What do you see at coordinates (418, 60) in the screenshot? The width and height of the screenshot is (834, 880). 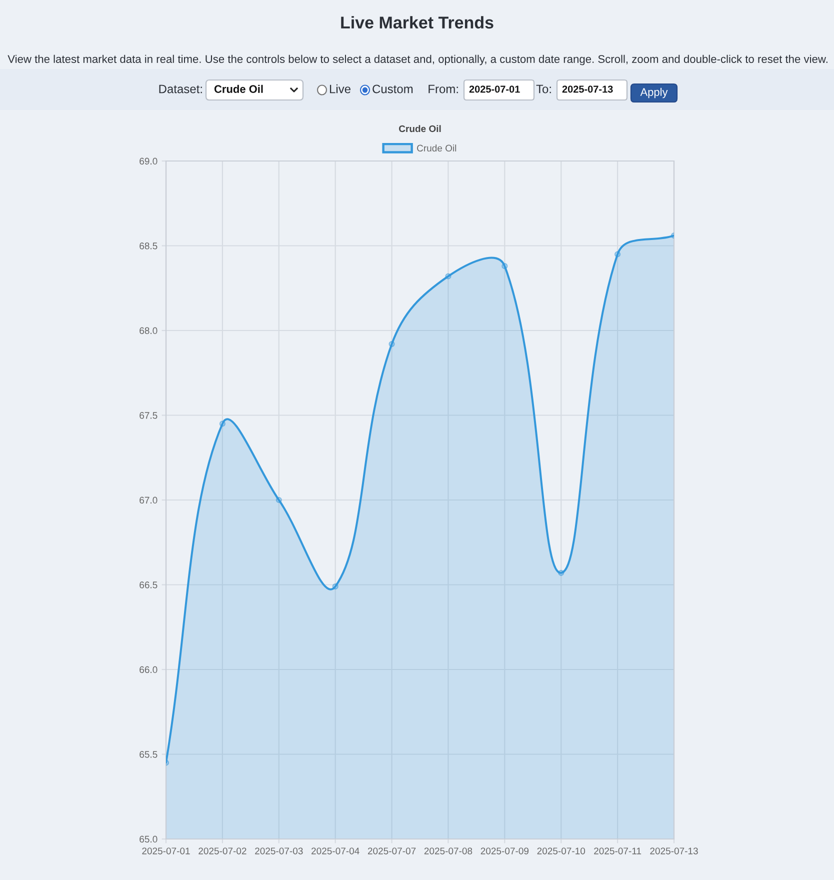 I see `text: View the latest market data in real time. Use the controls below to select a dataset and, optionally, a custom date range. Scroll, zoom and double-click to reset the view.` at bounding box center [418, 60].